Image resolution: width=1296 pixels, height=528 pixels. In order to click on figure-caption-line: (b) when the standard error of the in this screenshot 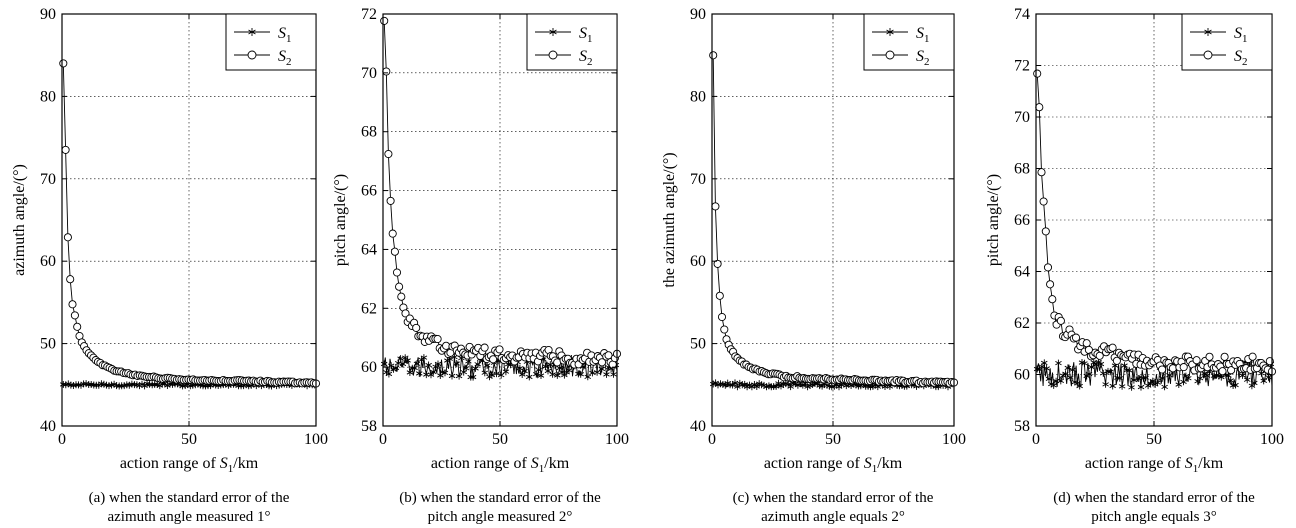, I will do `click(500, 498)`.